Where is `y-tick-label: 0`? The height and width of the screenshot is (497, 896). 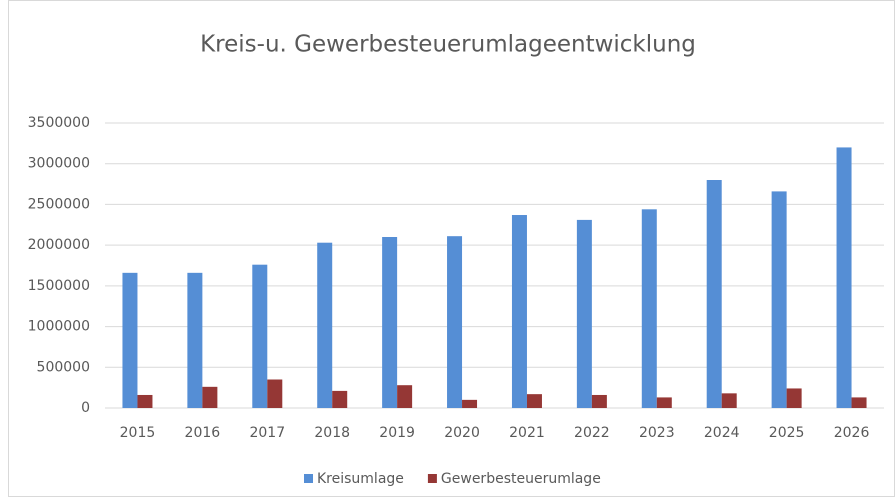 y-tick-label: 0 is located at coordinates (85, 408).